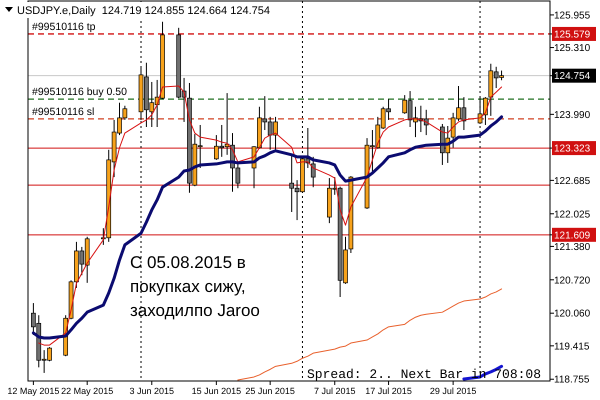  Describe the element at coordinates (572, 115) in the screenshot. I see `y-tick-label: 123.990` at that location.